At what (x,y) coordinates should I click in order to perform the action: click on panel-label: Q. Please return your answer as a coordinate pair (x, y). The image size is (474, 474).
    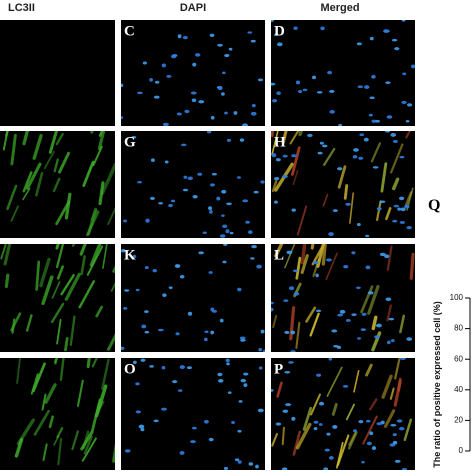
    Looking at the image, I should click on (434, 205).